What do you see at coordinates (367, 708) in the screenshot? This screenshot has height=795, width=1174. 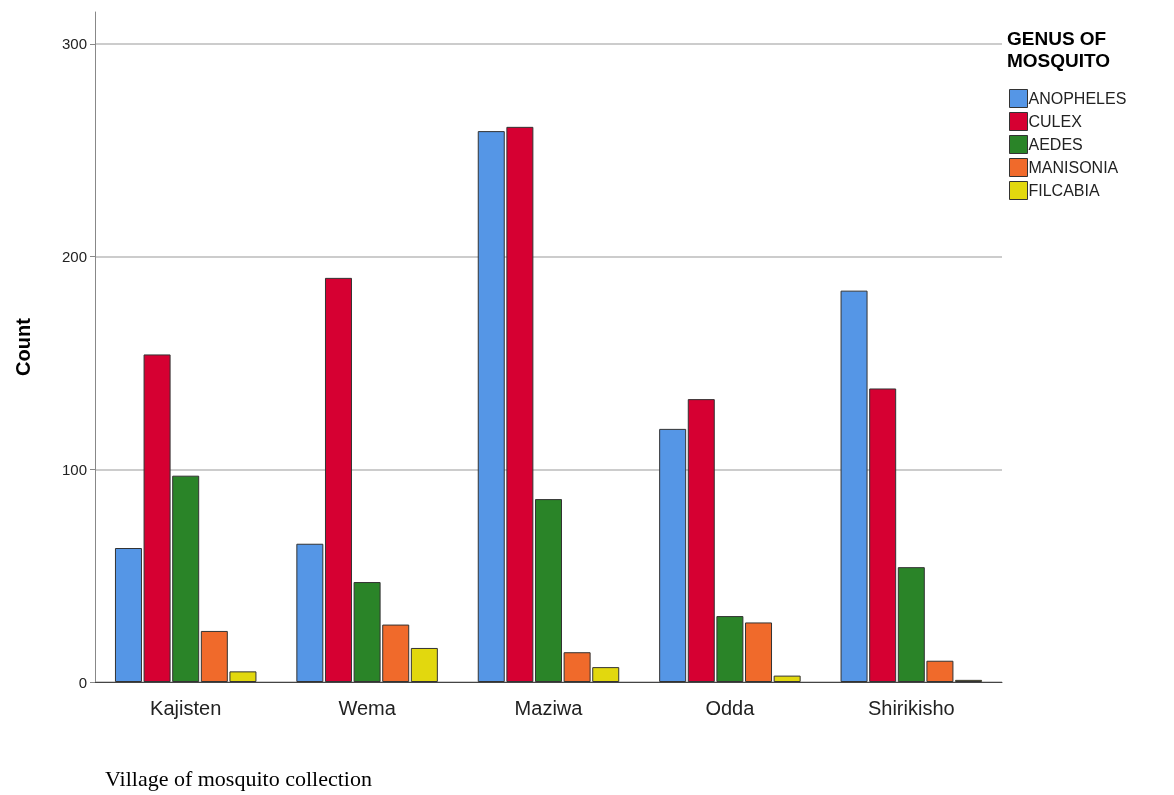 I see `x-tick-label: Wema` at bounding box center [367, 708].